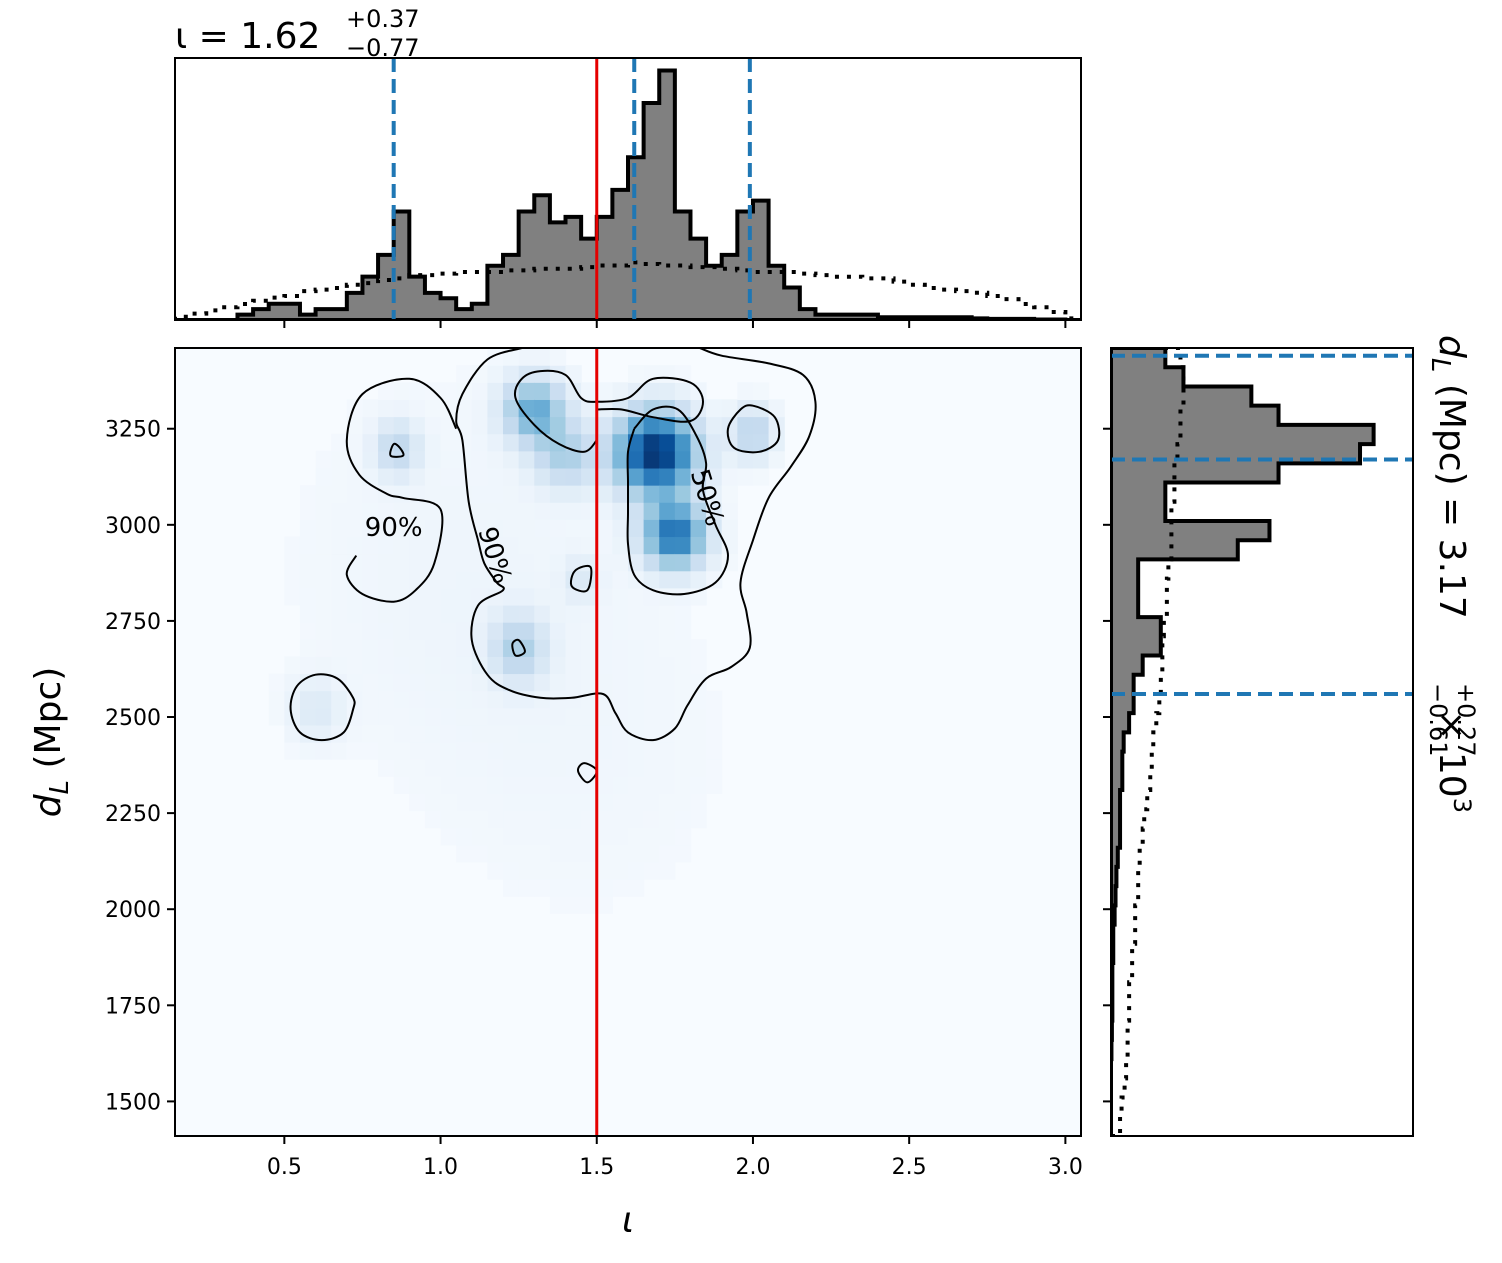 This screenshot has height=1263, width=1502. What do you see at coordinates (628, 290) in the screenshot?
I see `iota-prior-histogram` at bounding box center [628, 290].